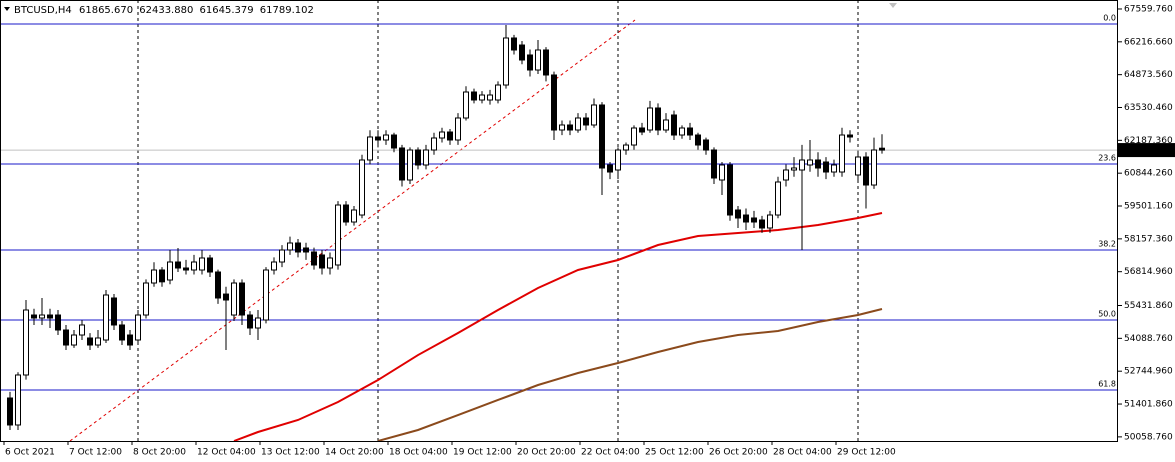 This screenshot has width=1175, height=462. Describe the element at coordinates (227, 10) in the screenshot. I see `low-info: 61645.379` at that location.